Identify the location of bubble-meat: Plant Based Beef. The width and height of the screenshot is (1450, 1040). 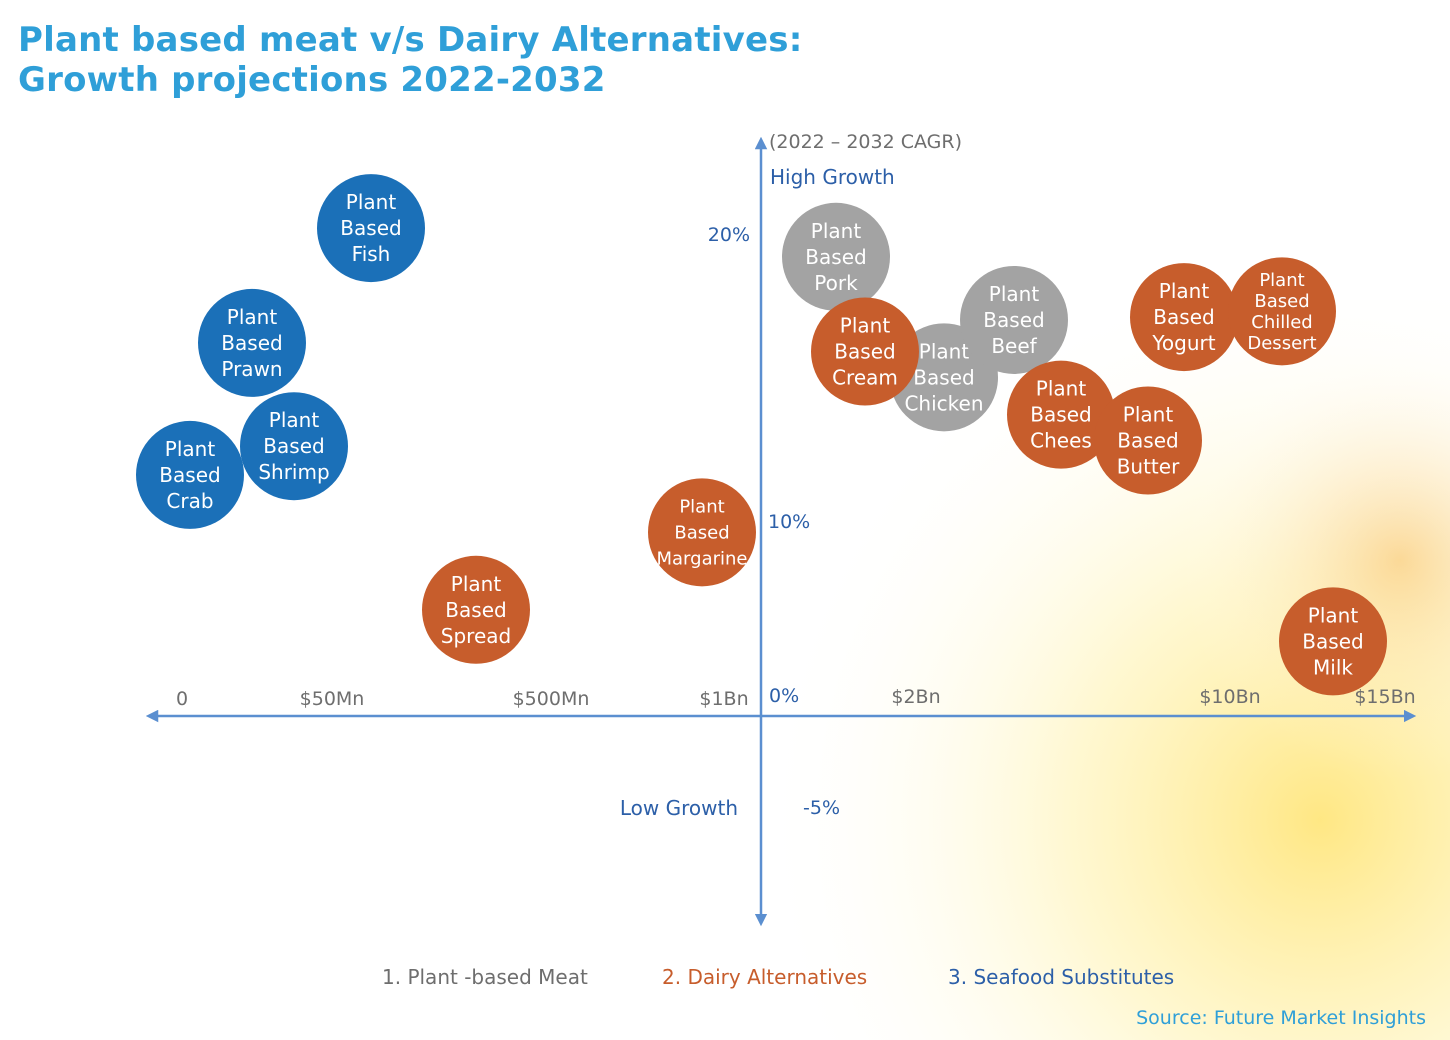
(1014, 319).